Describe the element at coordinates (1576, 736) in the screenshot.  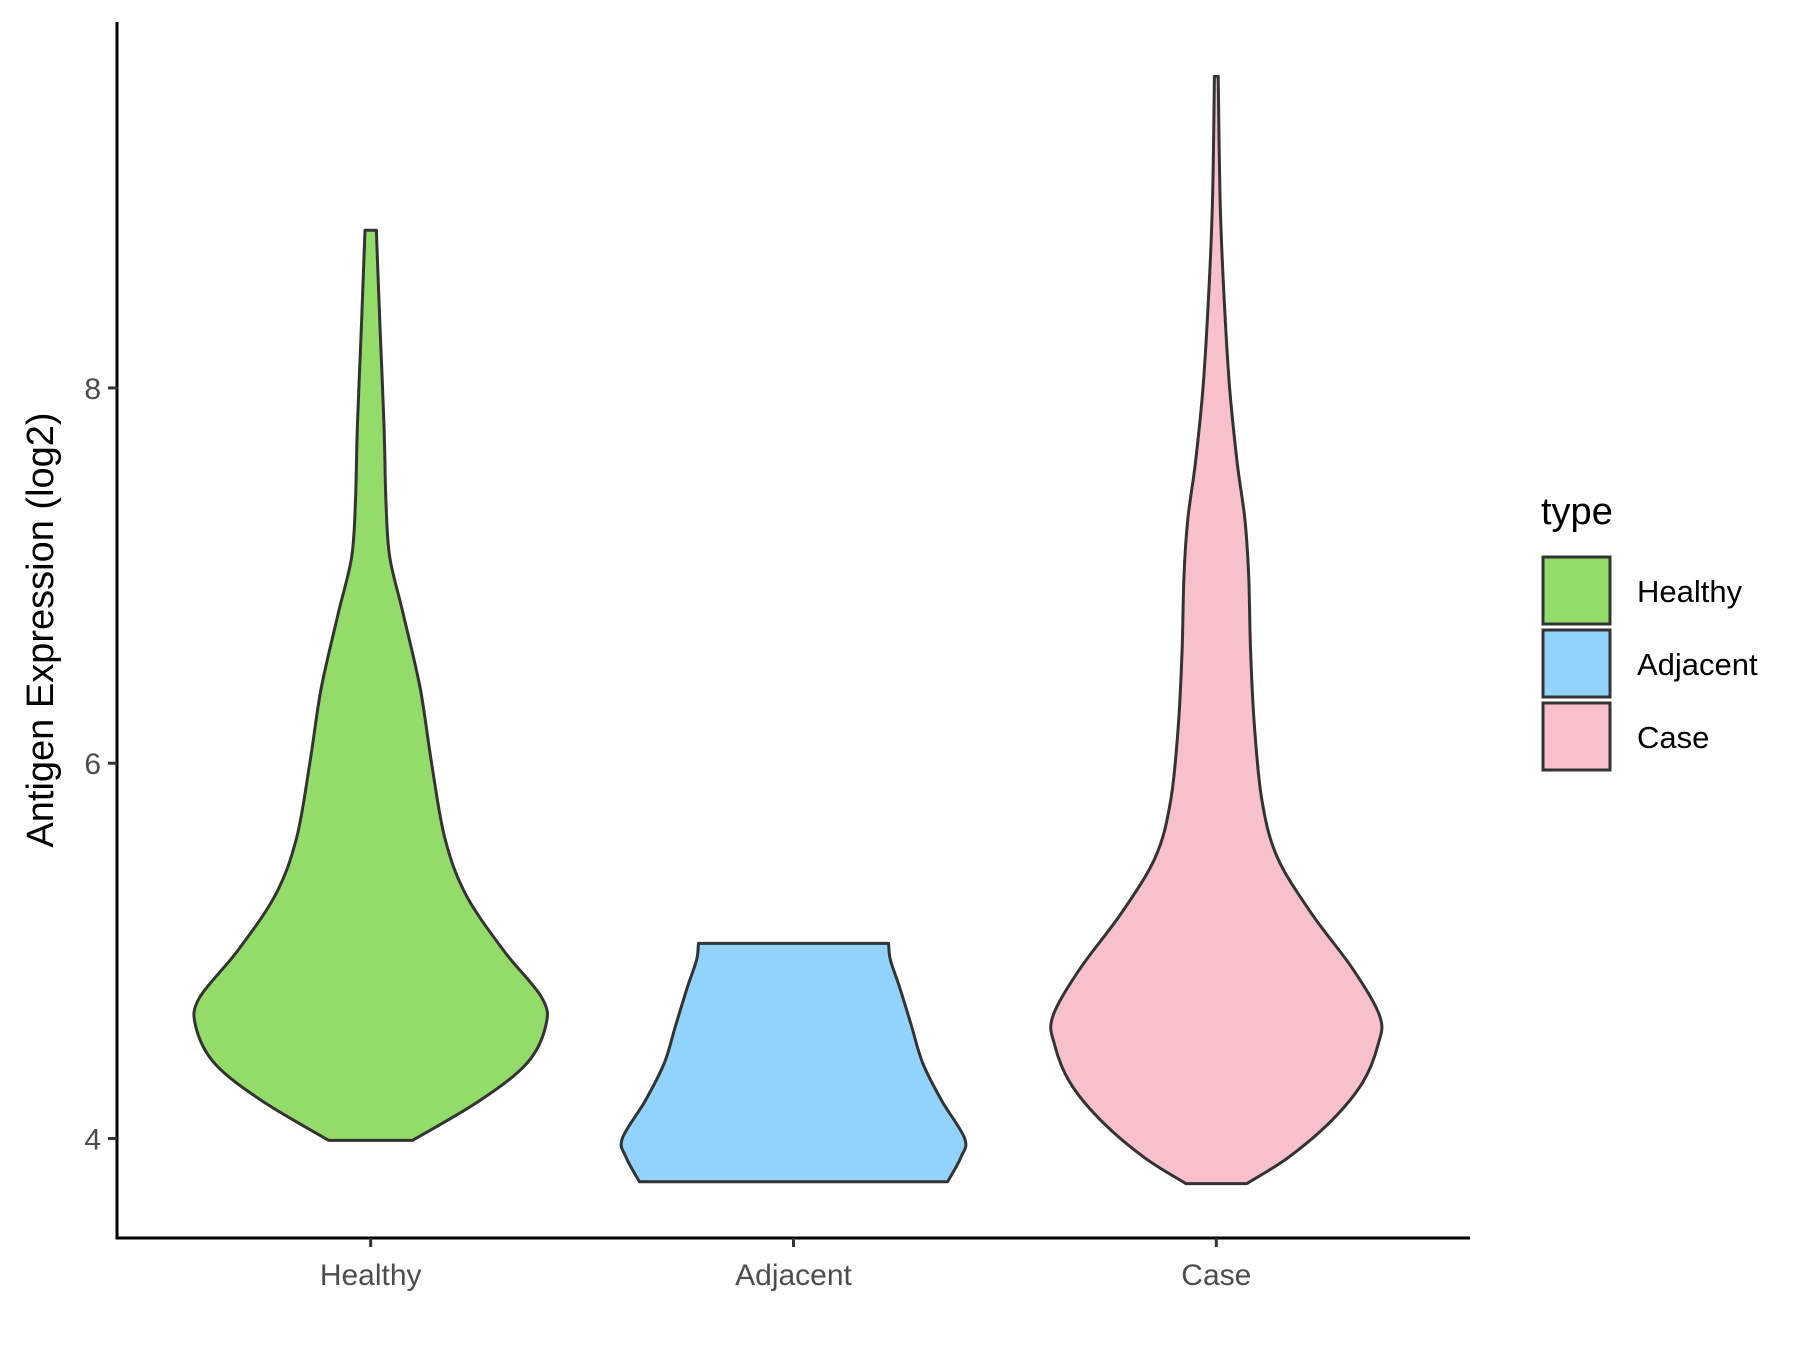
I see `legend-key-case` at that location.